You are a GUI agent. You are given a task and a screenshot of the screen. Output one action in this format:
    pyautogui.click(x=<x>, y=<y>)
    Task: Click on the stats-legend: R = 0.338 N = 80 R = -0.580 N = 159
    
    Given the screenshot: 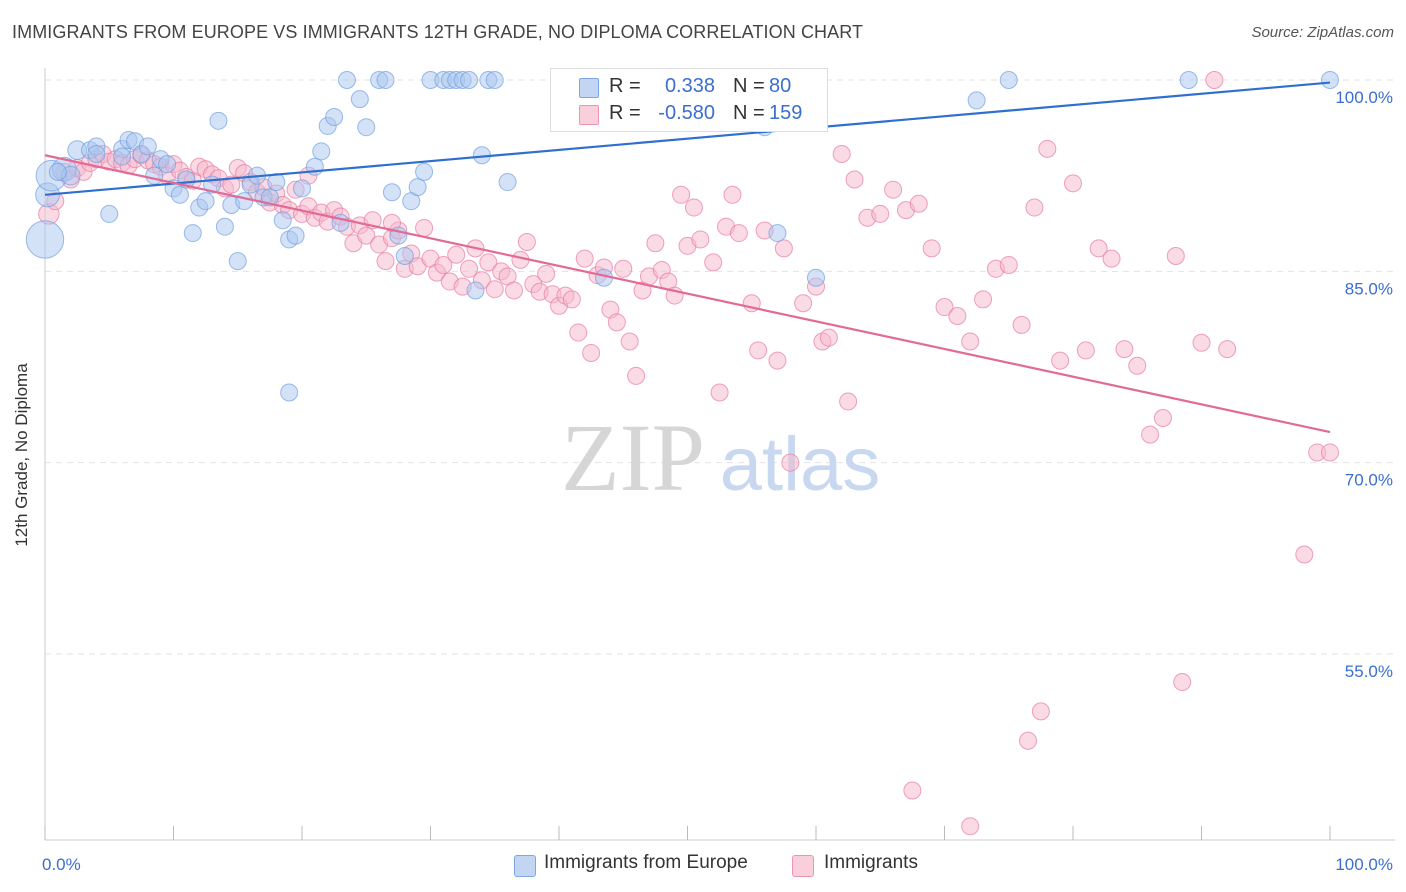 What is the action you would take?
    pyautogui.click(x=689, y=100)
    